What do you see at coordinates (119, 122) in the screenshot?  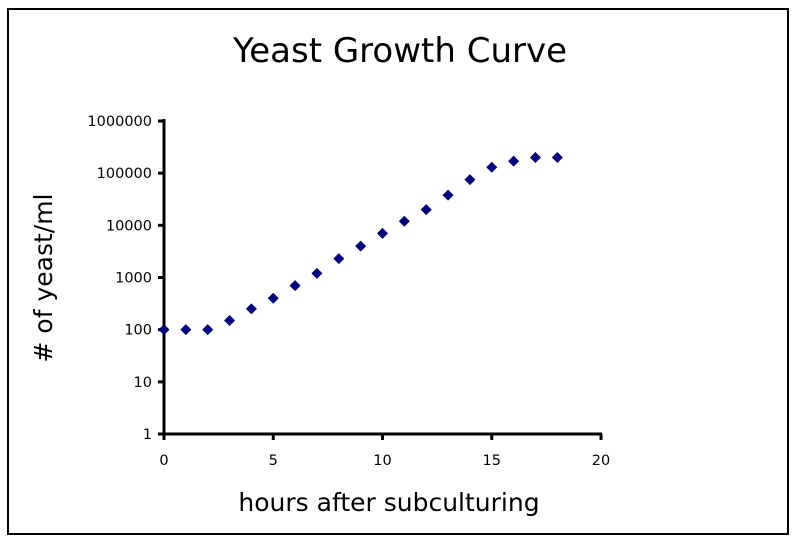 I see `y-tick-label: 1000000` at bounding box center [119, 122].